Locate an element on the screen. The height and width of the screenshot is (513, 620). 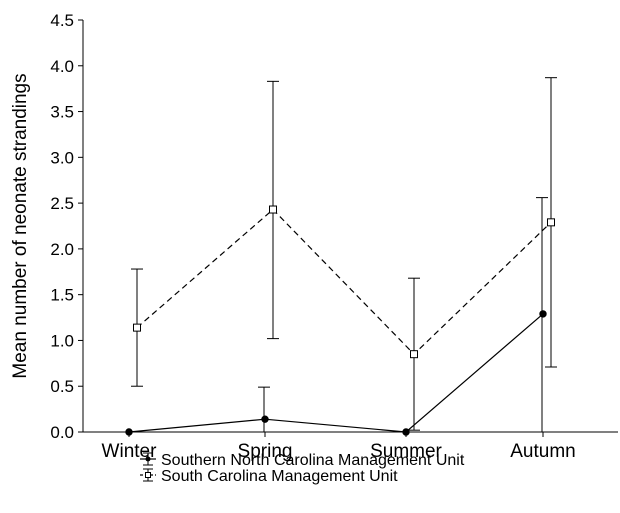
y-tick-label: 0.0 is located at coordinates (62, 432).